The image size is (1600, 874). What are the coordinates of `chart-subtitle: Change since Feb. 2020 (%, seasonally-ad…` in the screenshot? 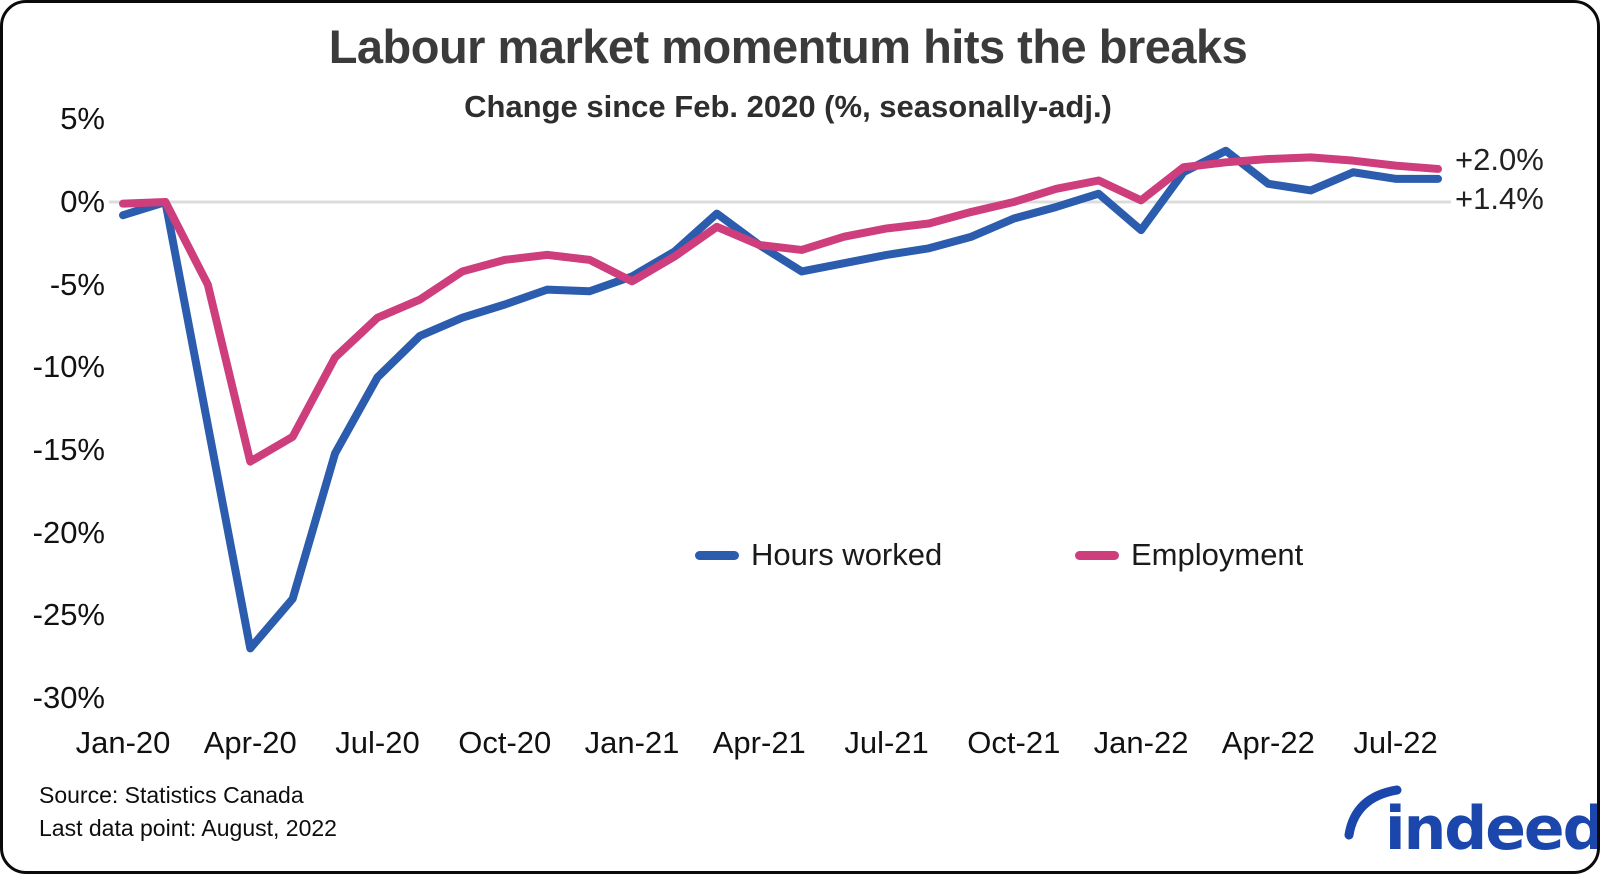 It's located at (788, 106).